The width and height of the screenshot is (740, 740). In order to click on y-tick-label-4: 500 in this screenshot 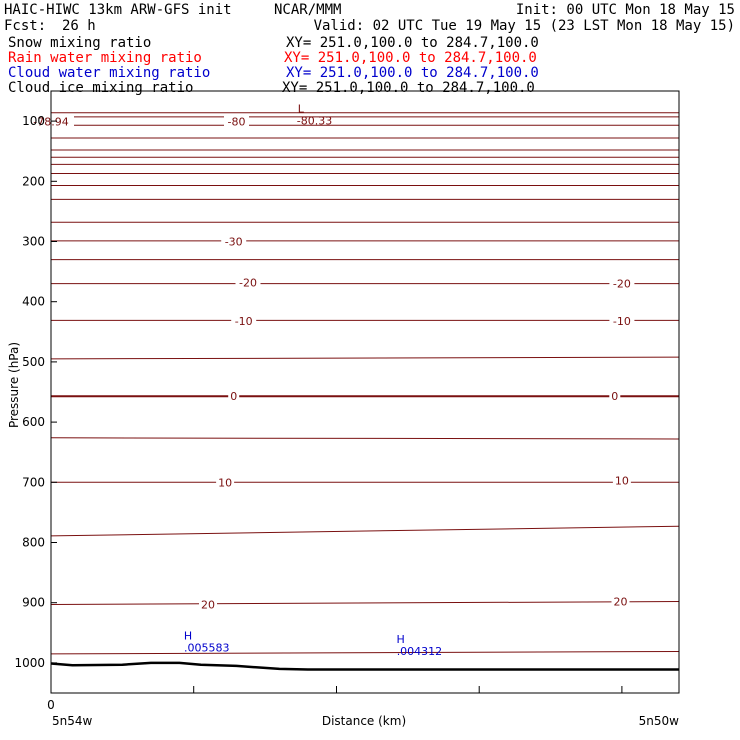, I will do `click(33, 362)`.